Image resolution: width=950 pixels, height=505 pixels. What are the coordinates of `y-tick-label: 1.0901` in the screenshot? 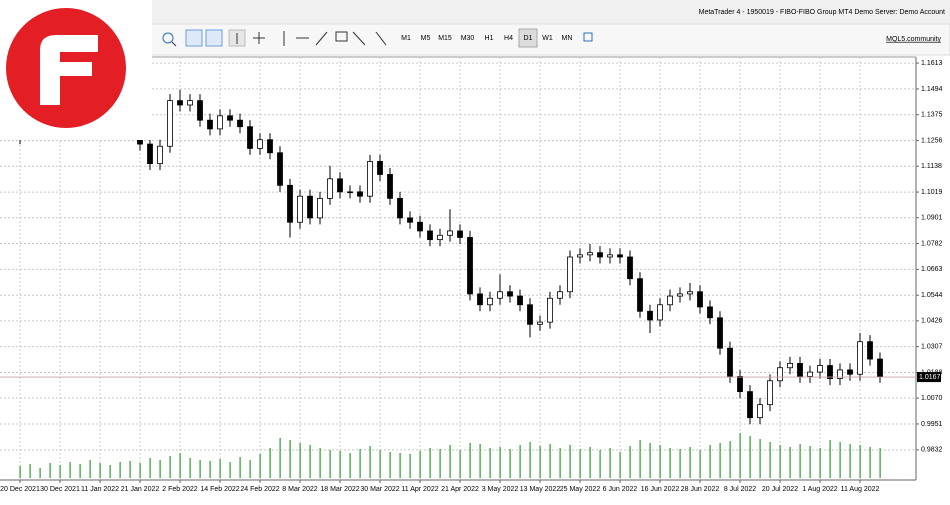 It's located at (932, 218).